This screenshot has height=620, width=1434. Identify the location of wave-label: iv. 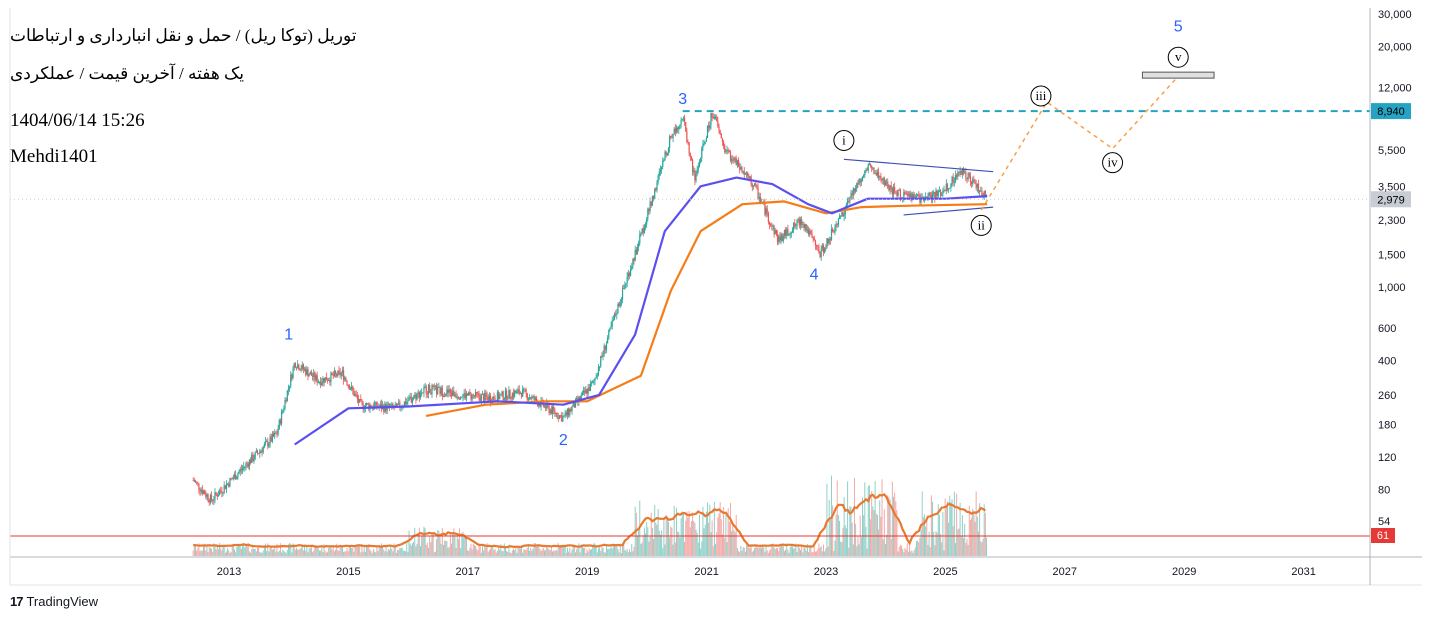
(1112, 162).